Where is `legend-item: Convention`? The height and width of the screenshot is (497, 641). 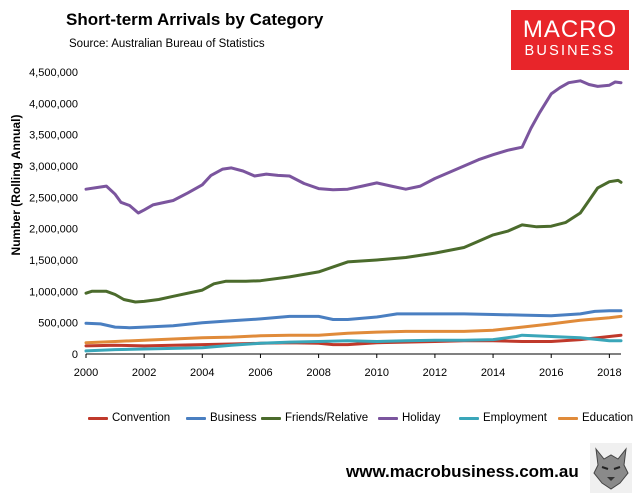 legend-item: Convention is located at coordinates (129, 418).